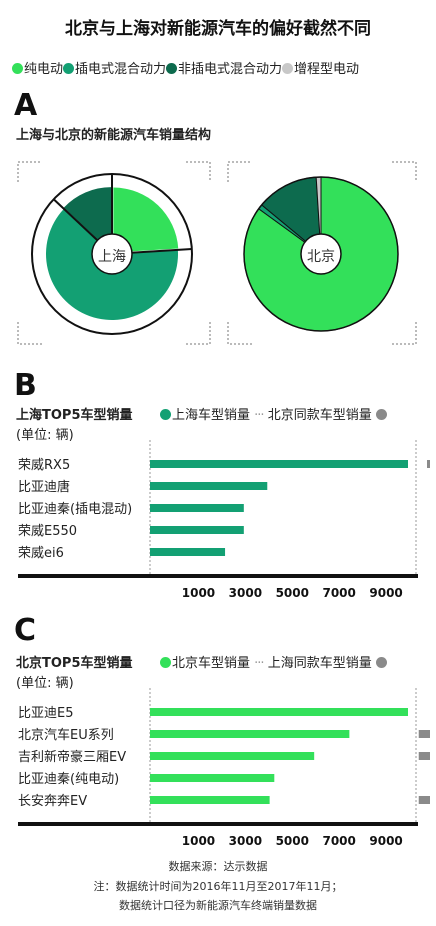 The width and height of the screenshot is (436, 926). I want to click on section-c-unit: (单位: 辆), so click(45, 683).